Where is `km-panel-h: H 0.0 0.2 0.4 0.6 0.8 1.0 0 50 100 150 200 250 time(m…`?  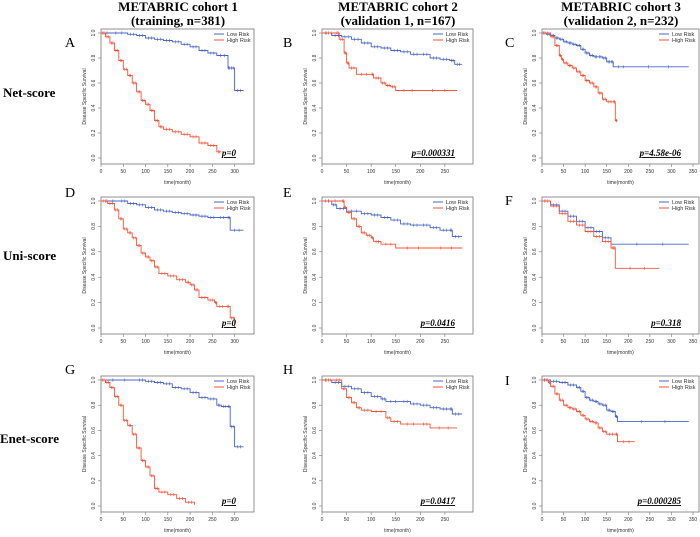
km-panel-h: H 0.0 0.2 0.4 0.6 0.8 1.0 0 50 100 150 200 250 time(m… is located at coordinates (378, 448).